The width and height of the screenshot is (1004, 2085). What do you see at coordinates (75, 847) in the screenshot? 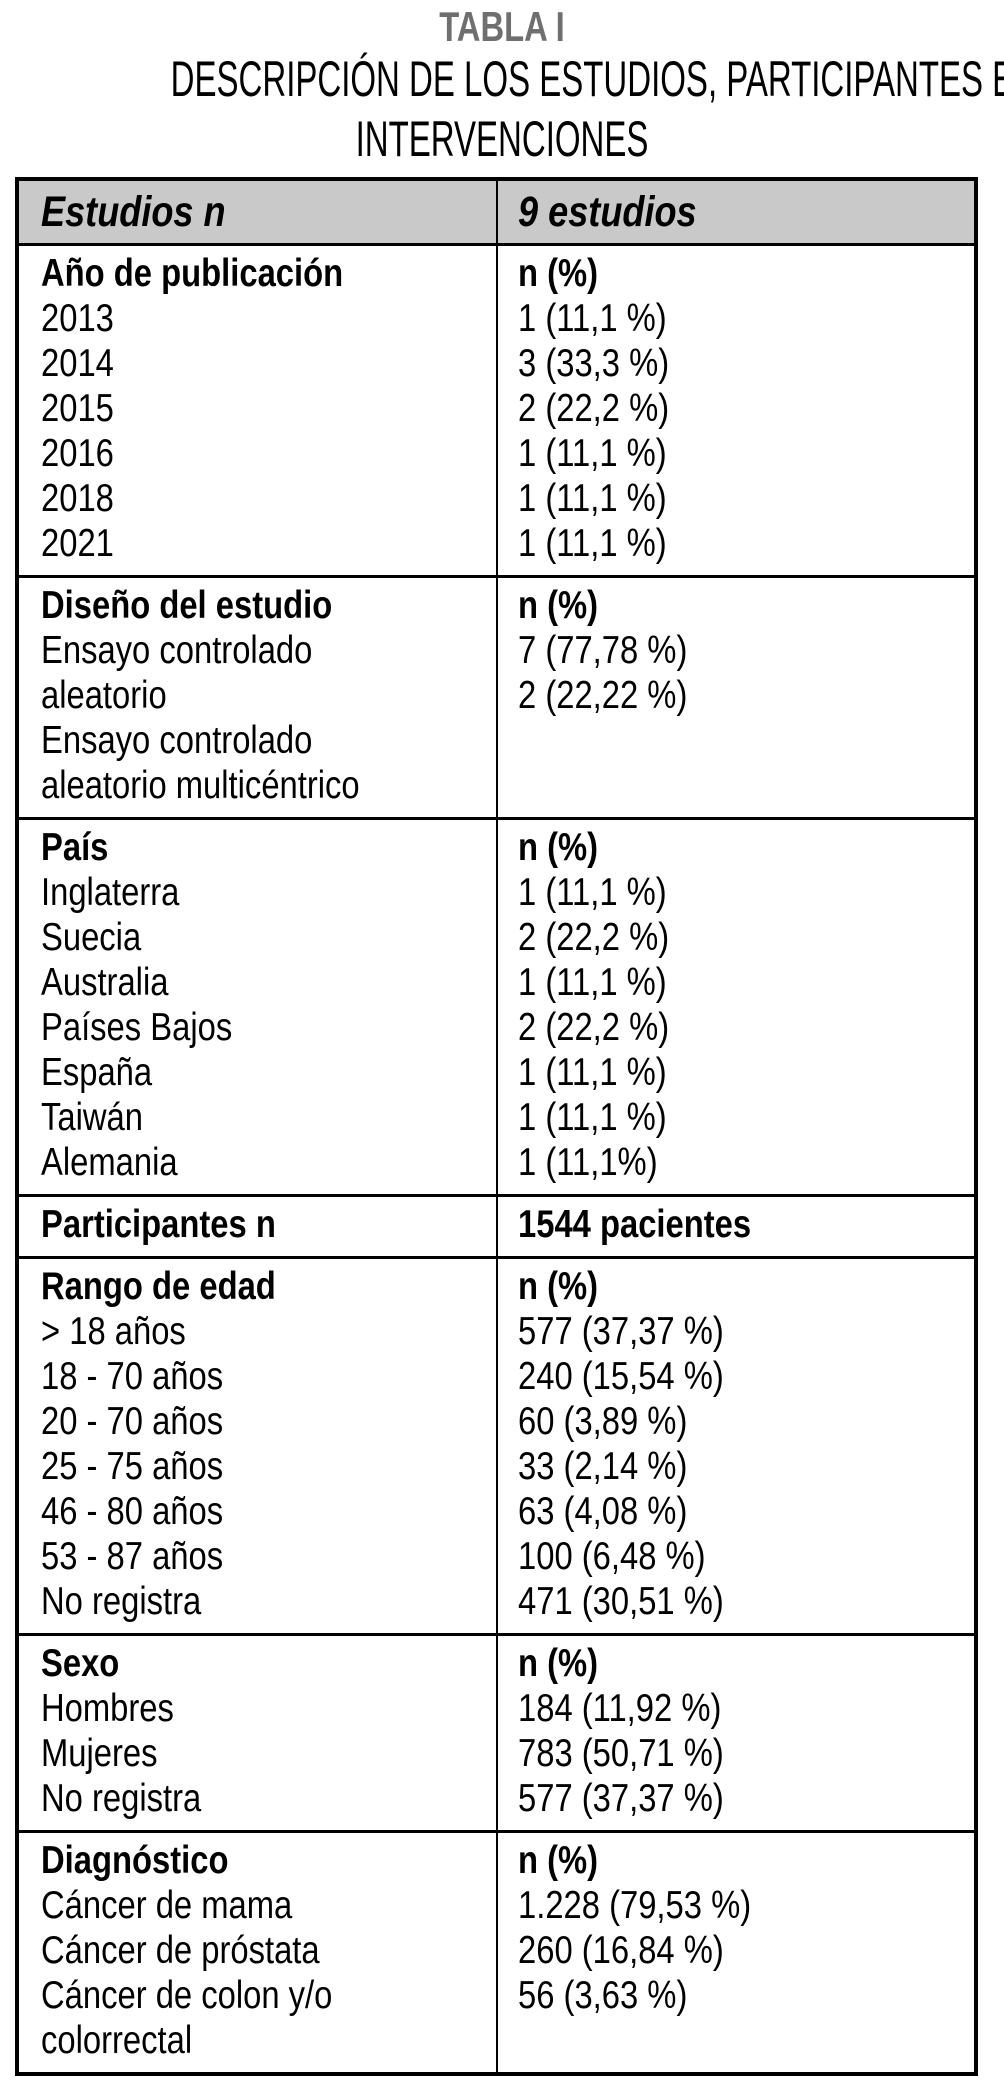
I see `section-label: País` at bounding box center [75, 847].